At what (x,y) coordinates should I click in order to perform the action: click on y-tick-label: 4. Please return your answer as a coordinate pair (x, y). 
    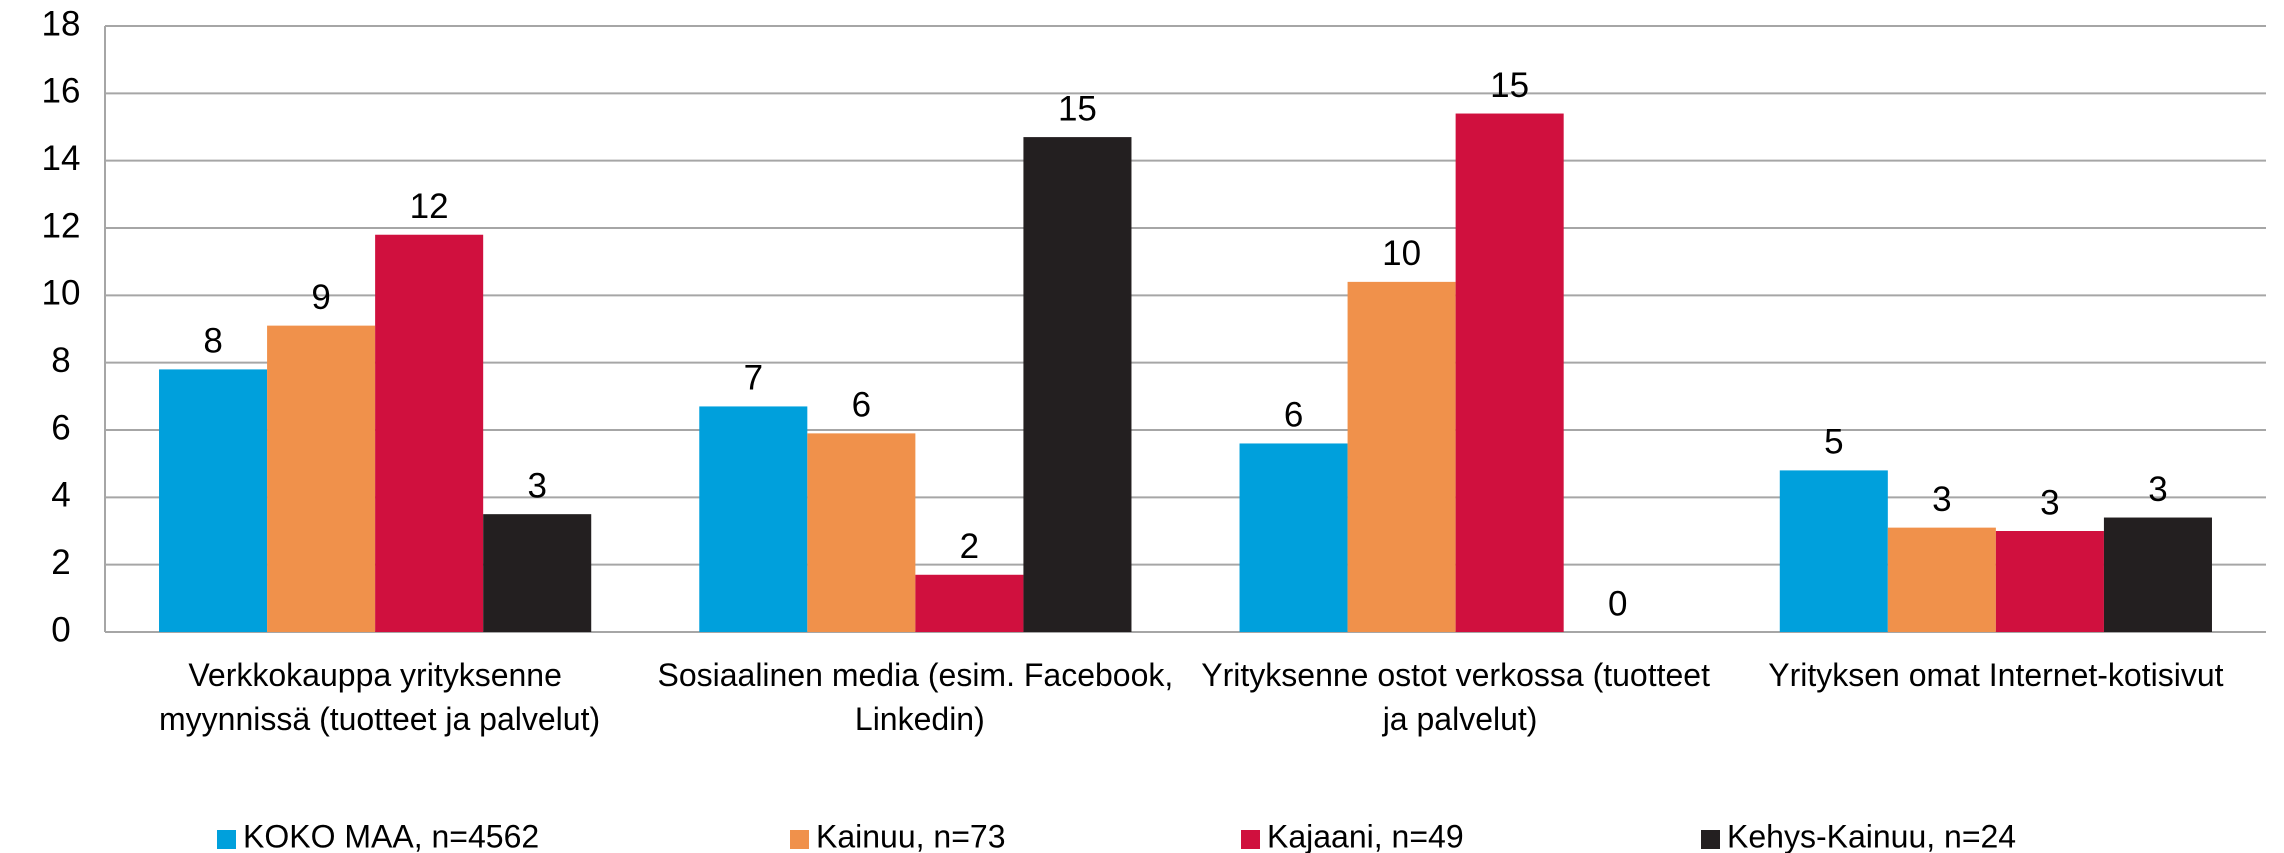
    Looking at the image, I should click on (60, 495).